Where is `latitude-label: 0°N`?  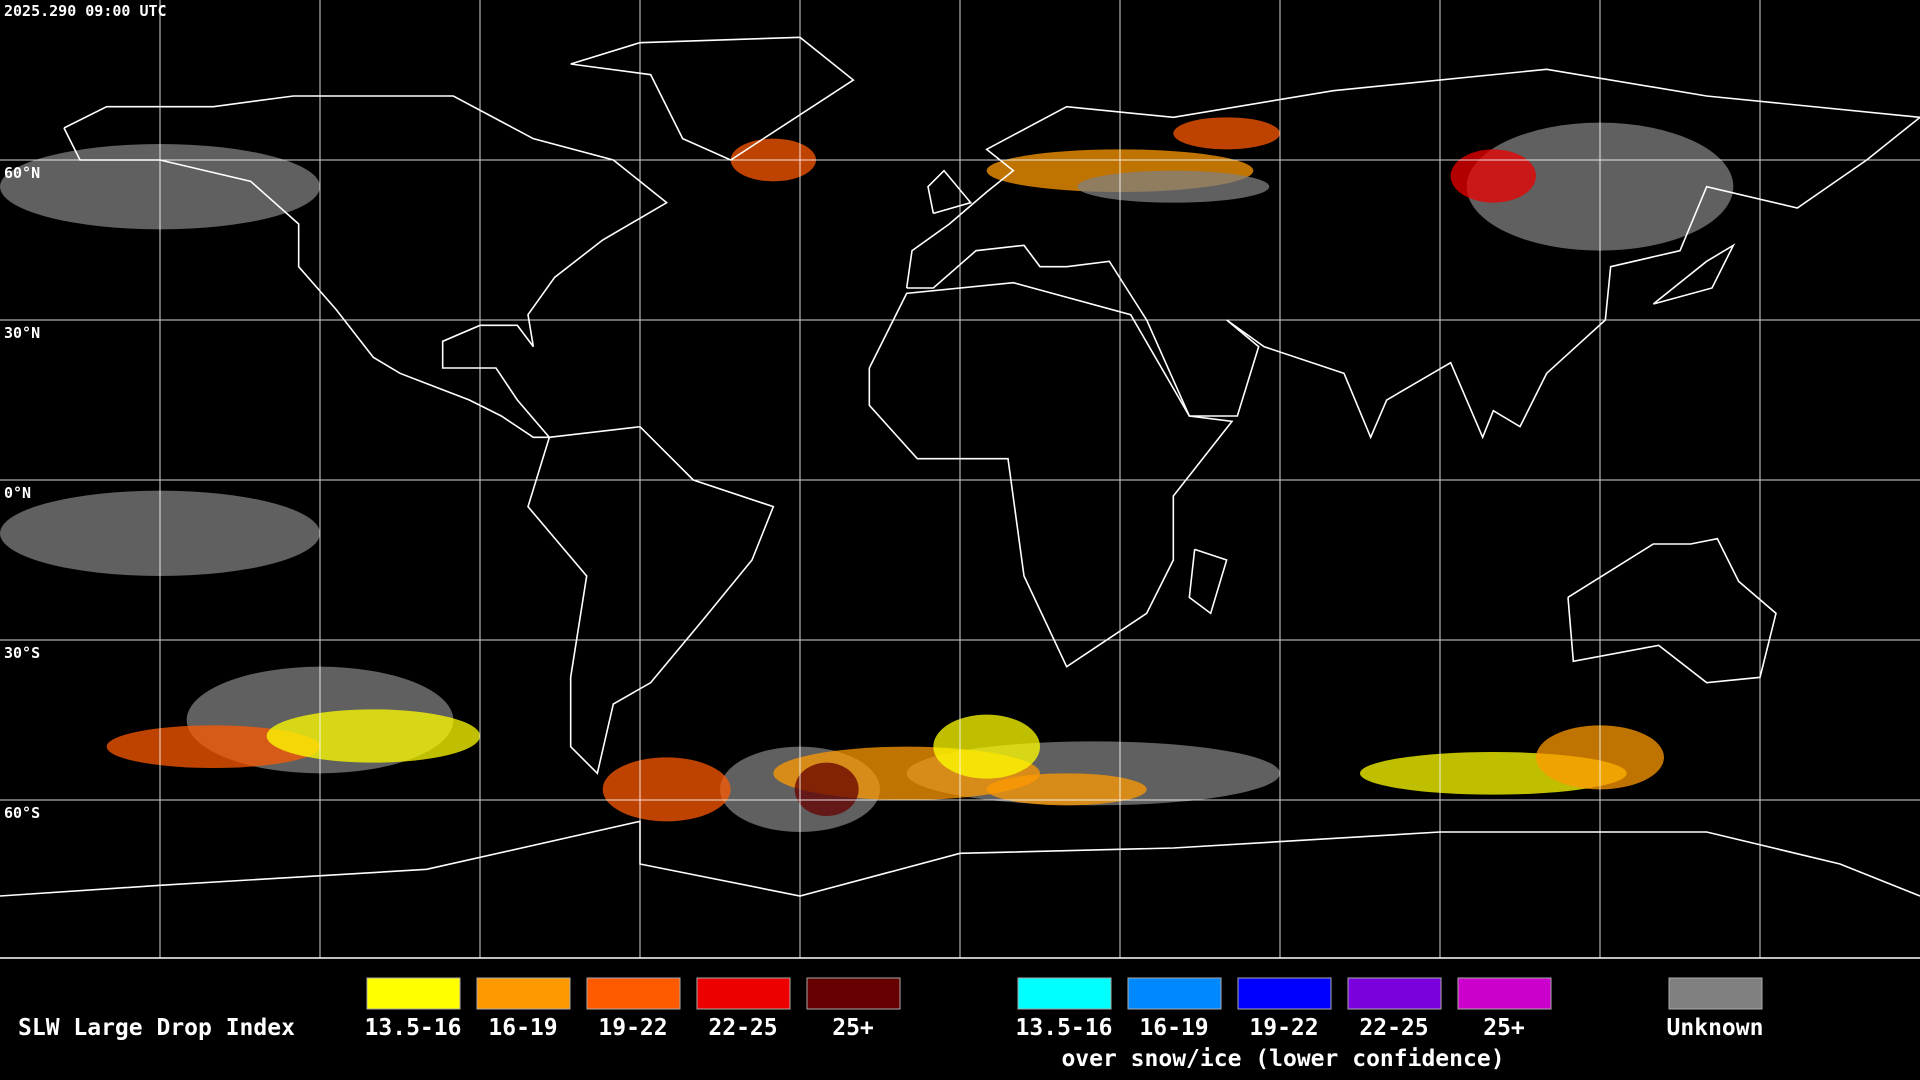
latitude-label: 0°N is located at coordinates (17, 493).